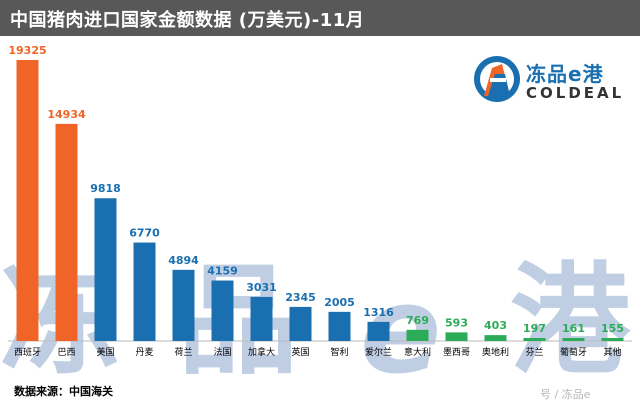 This screenshot has height=406, width=640. I want to click on value-label-14: 161, so click(573, 328).